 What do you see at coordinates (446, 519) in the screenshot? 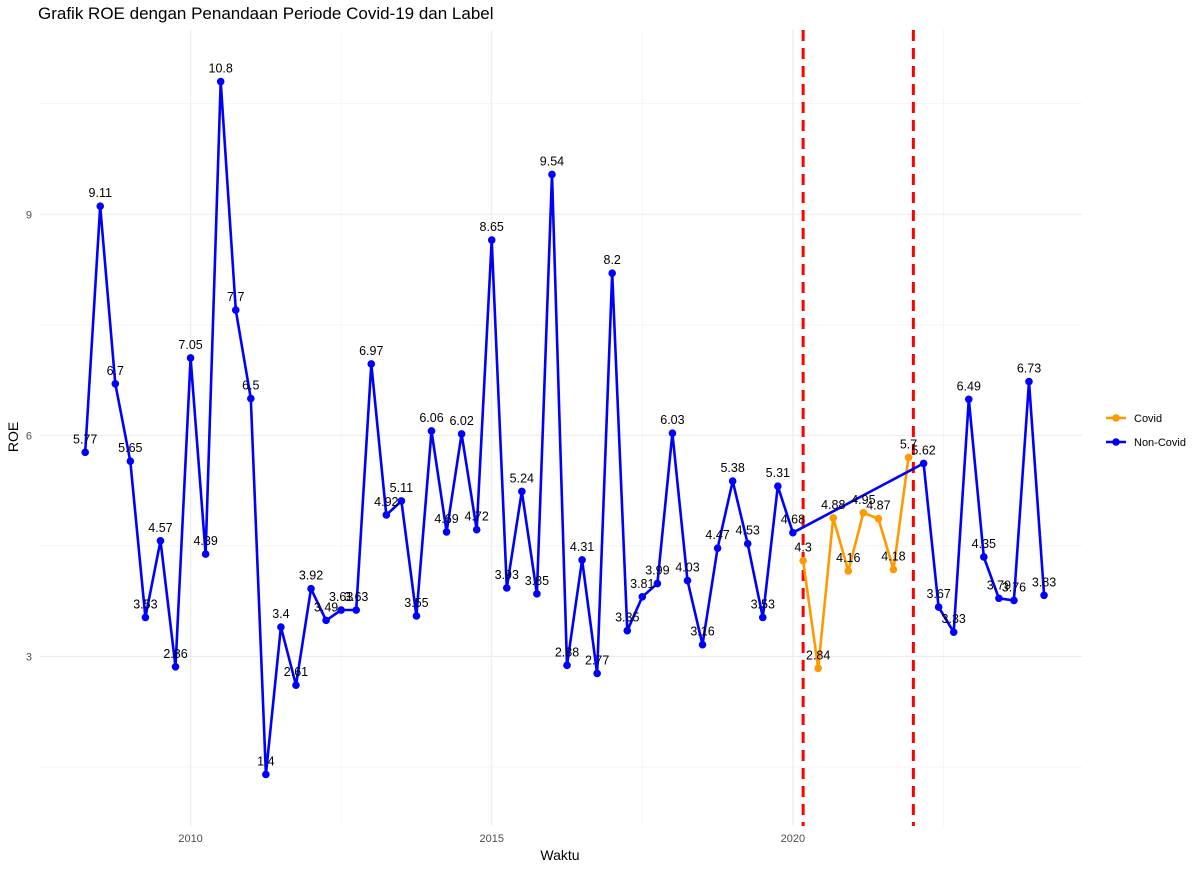
I see `data-label-non-covid: 4.69` at bounding box center [446, 519].